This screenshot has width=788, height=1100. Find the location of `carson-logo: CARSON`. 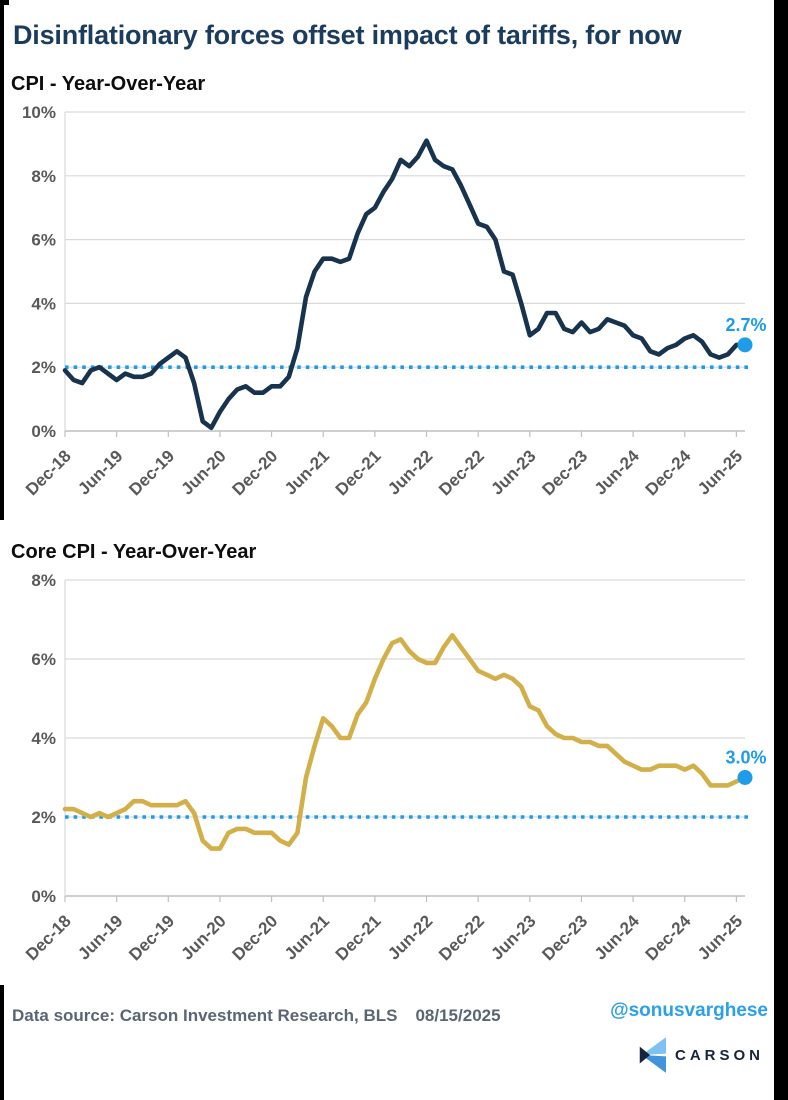

carson-logo: CARSON is located at coordinates (700, 1055).